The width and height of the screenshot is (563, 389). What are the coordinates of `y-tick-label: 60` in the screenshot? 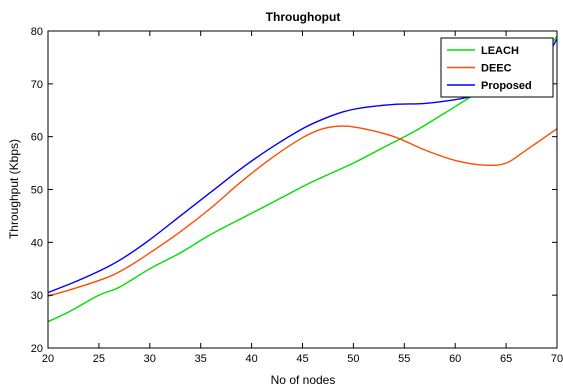 It's located at (37, 138).